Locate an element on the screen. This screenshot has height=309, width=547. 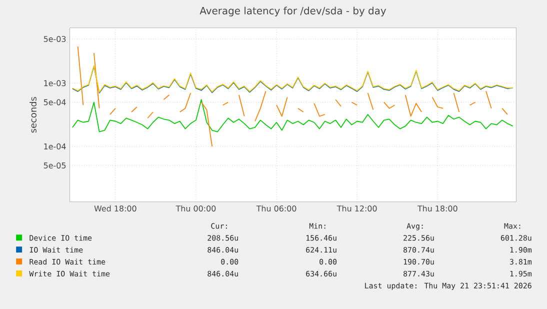
line-series is located at coordinates (293, 115).